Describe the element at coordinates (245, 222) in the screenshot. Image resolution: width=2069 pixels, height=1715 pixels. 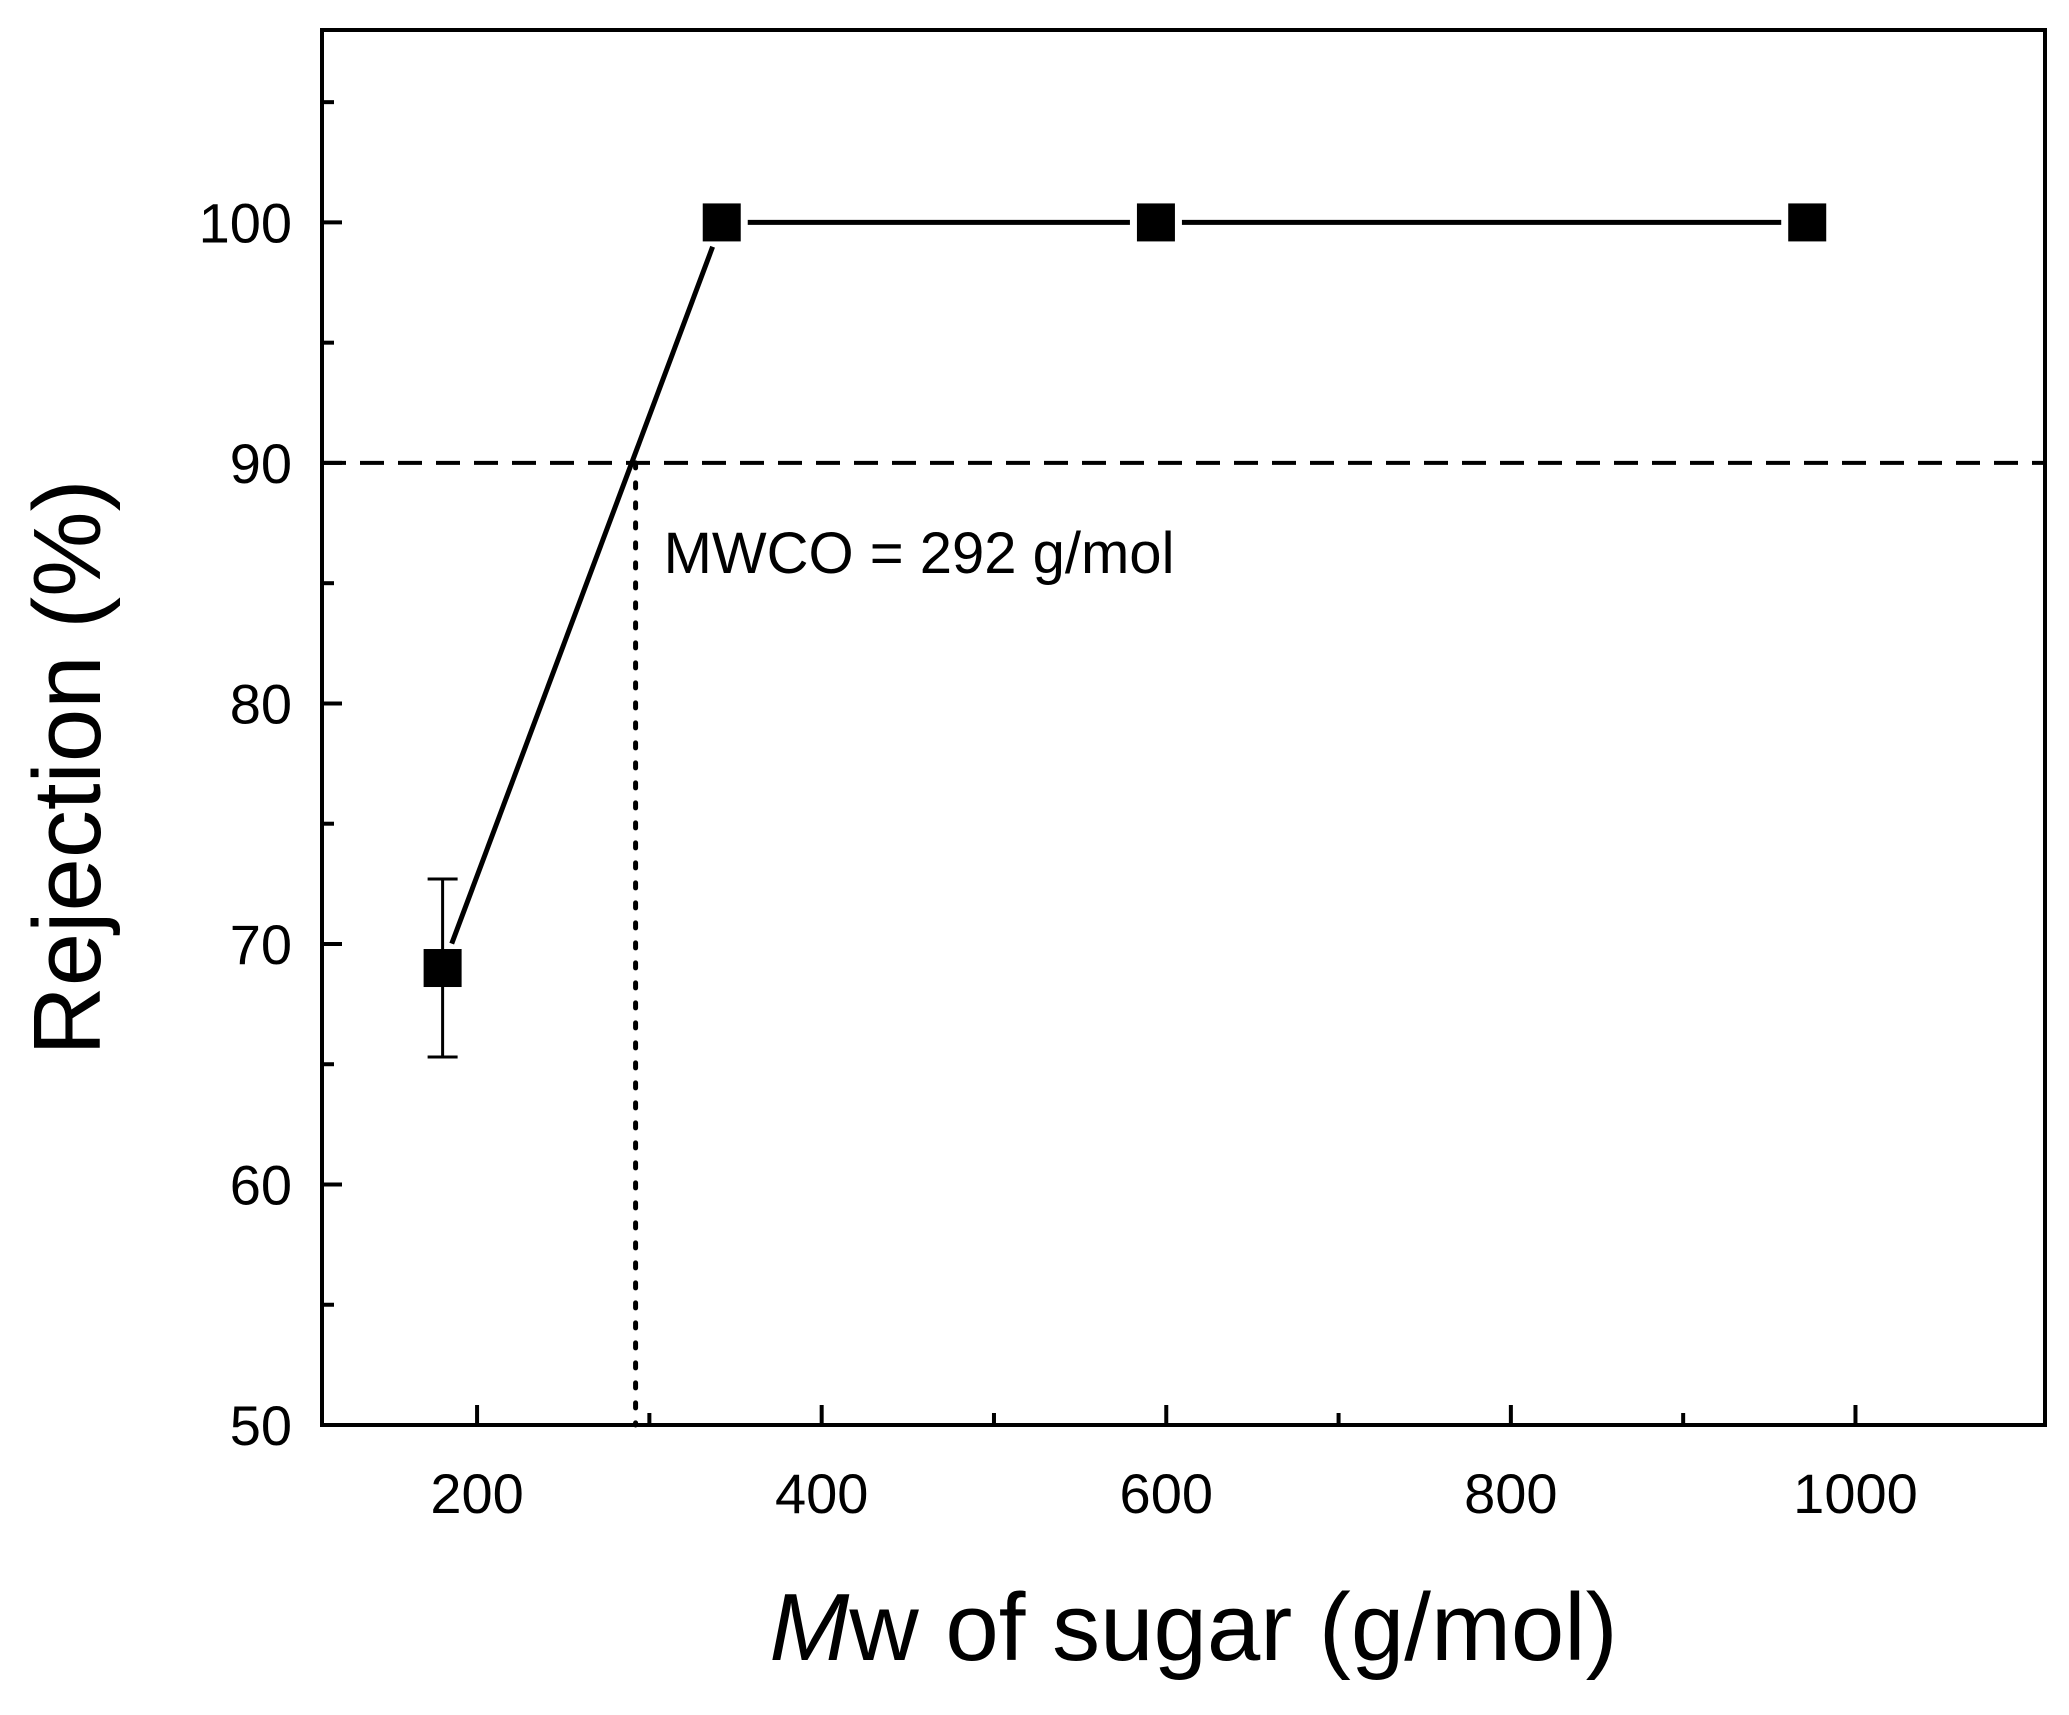
I see `y-tick-label: 100` at that location.